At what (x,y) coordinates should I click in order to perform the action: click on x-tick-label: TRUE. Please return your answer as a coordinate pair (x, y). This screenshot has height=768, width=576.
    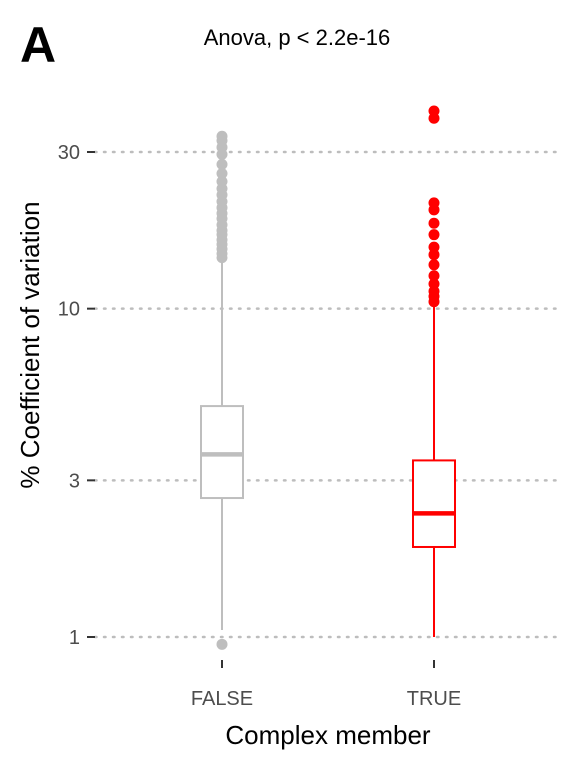
    Looking at the image, I should click on (434, 699).